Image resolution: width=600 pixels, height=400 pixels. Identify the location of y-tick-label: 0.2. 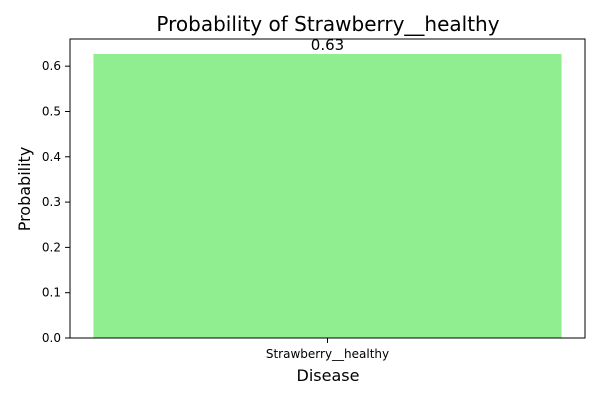
(51, 247).